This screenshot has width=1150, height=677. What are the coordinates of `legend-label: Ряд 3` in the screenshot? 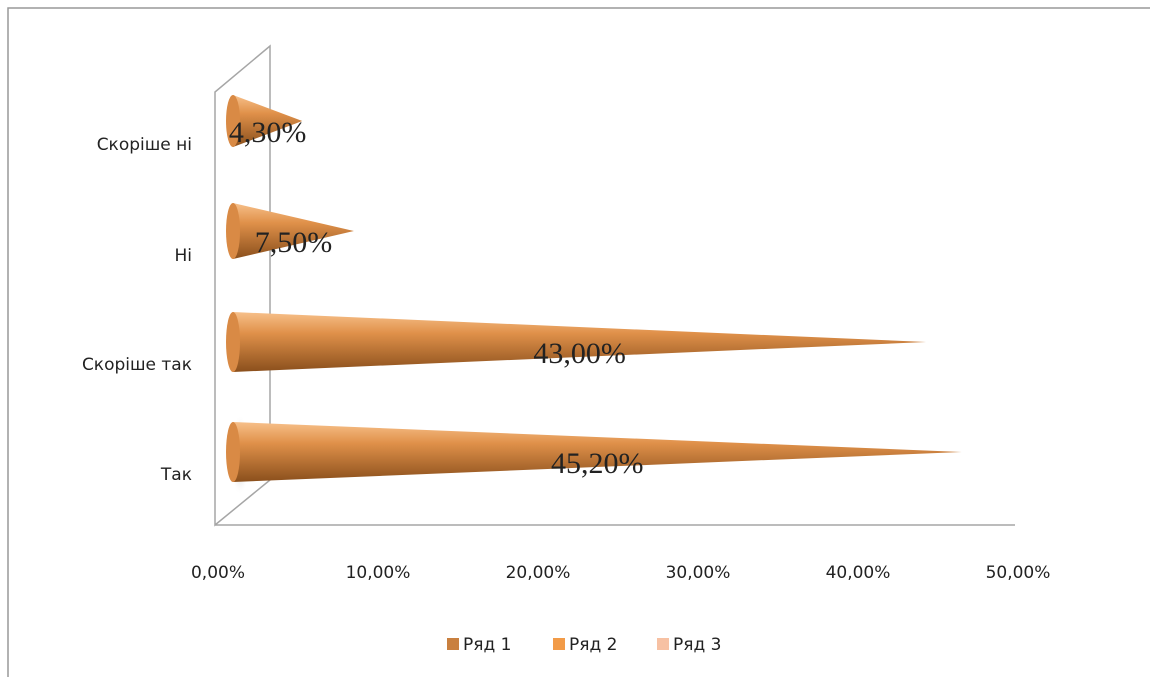 It's located at (697, 645).